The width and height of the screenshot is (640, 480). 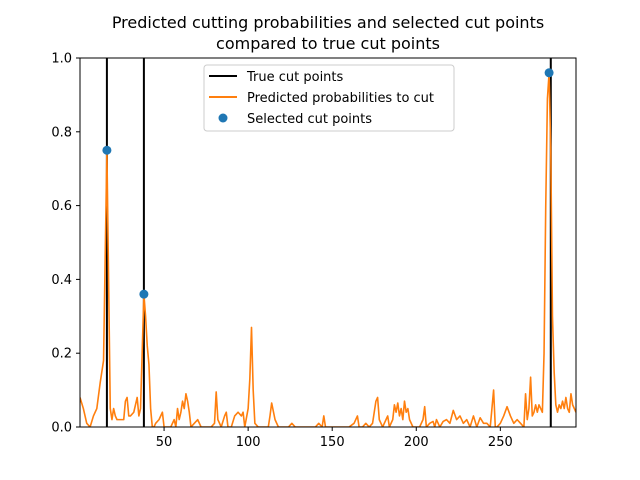 I want to click on legend-swatch-selected, so click(x=223, y=118).